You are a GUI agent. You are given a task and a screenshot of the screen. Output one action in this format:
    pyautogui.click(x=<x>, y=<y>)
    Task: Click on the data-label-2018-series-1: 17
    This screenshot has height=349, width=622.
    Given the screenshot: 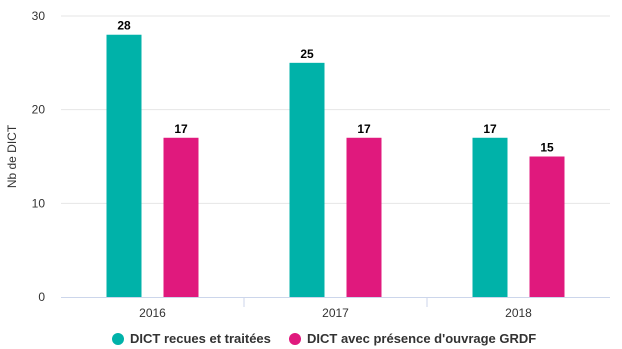 What is the action you would take?
    pyautogui.click(x=490, y=129)
    